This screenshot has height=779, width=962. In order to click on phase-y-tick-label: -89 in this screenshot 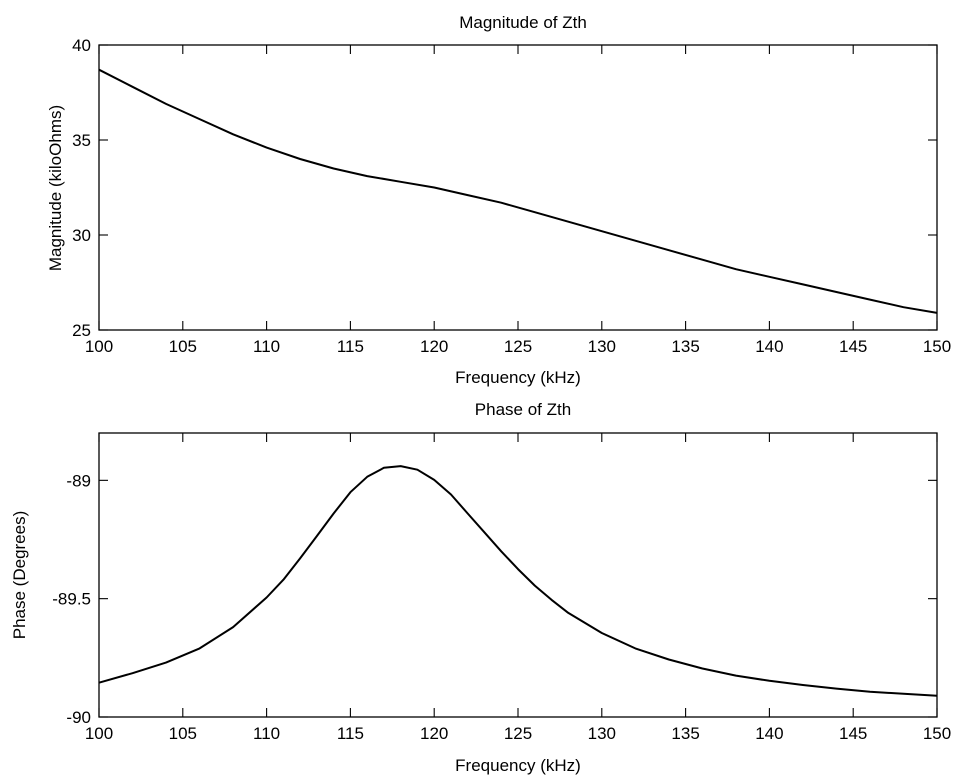, I will do `click(78, 480)`.